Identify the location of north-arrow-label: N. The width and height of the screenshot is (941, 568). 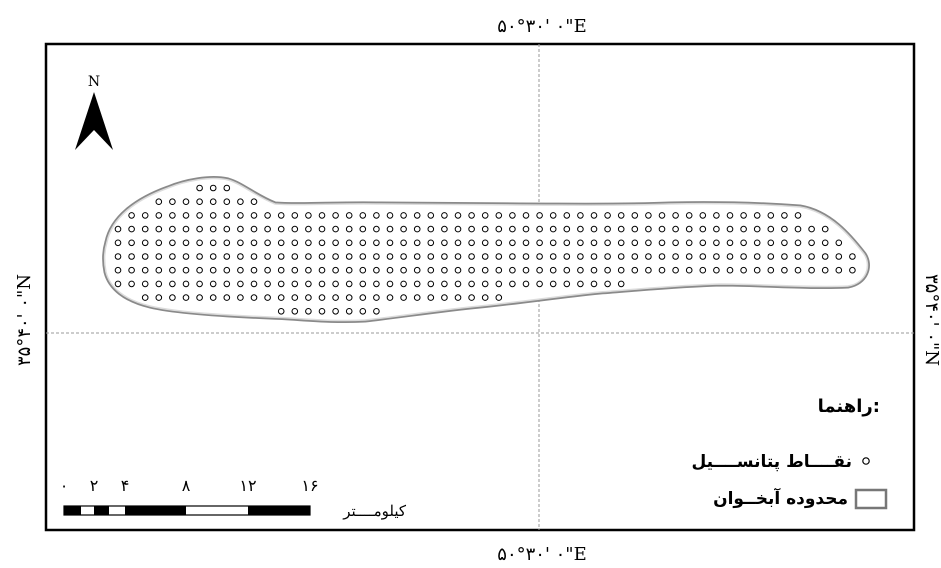
(94, 82).